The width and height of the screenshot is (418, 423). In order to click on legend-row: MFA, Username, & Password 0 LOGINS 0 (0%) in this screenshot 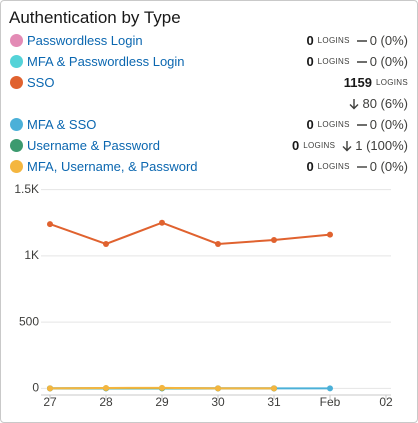, I will do `click(209, 166)`.